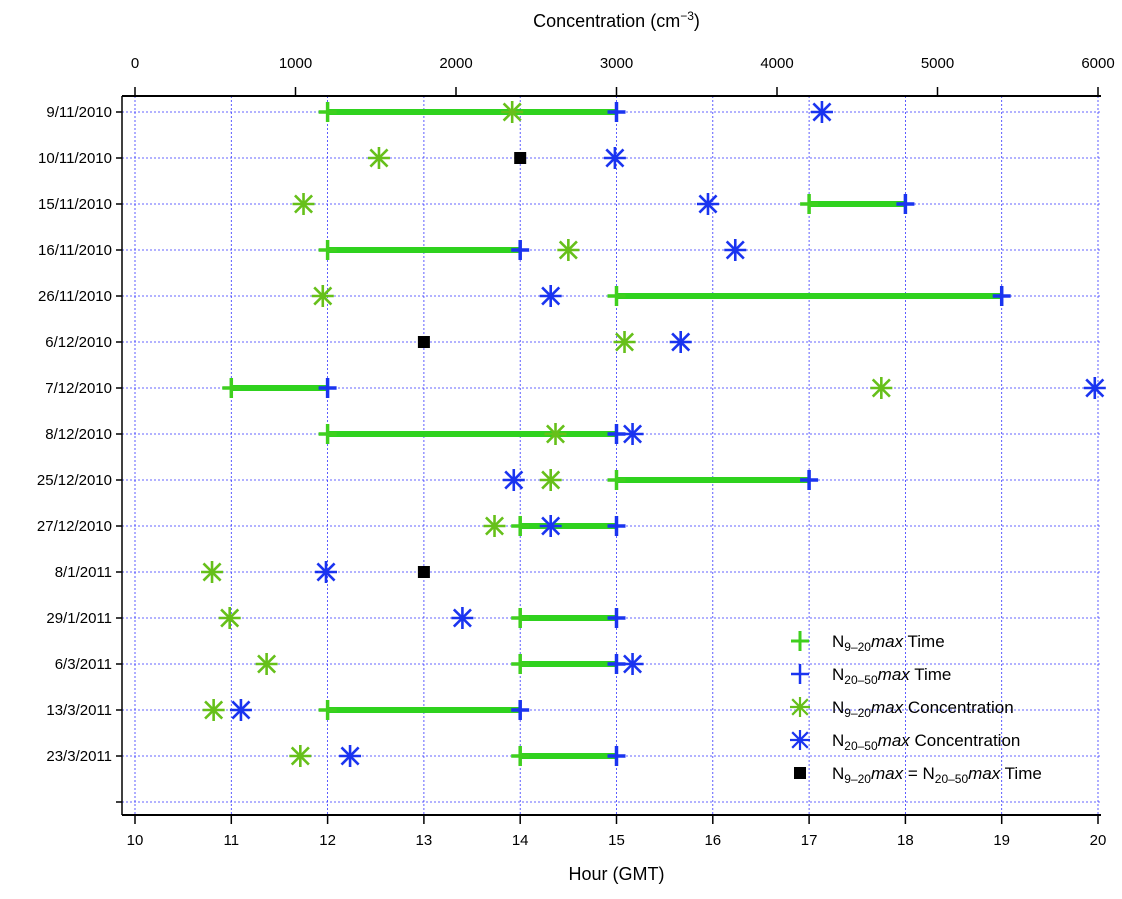 Image resolution: width=1122 pixels, height=899 pixels. Describe the element at coordinates (809, 840) in the screenshot. I see `bottom-tick-label: 17` at that location.